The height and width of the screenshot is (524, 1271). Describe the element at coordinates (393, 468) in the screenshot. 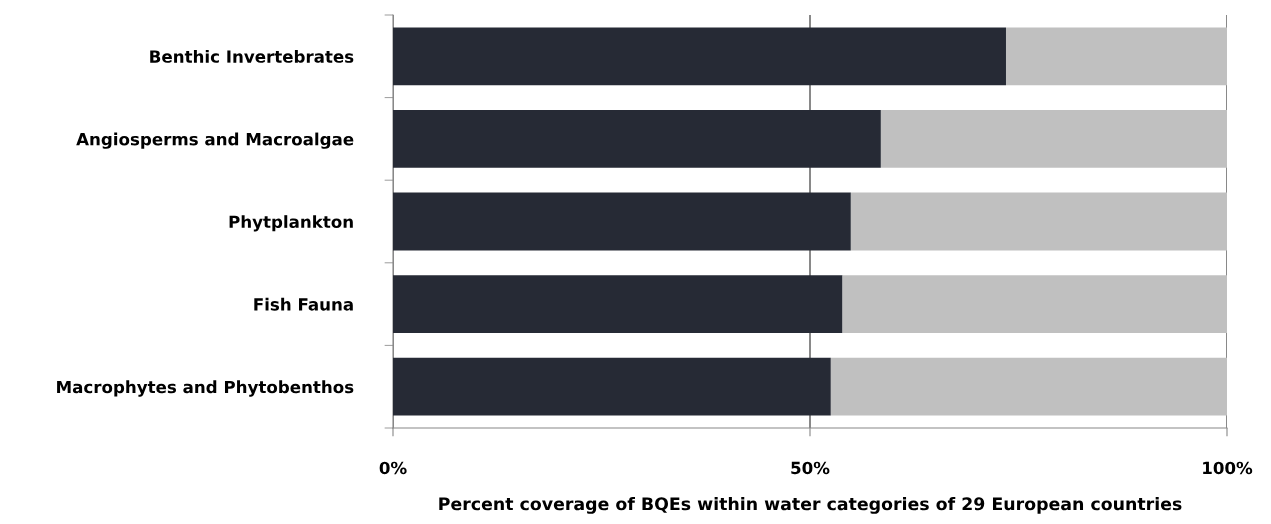

I see `x-tick-label: 0%` at that location.